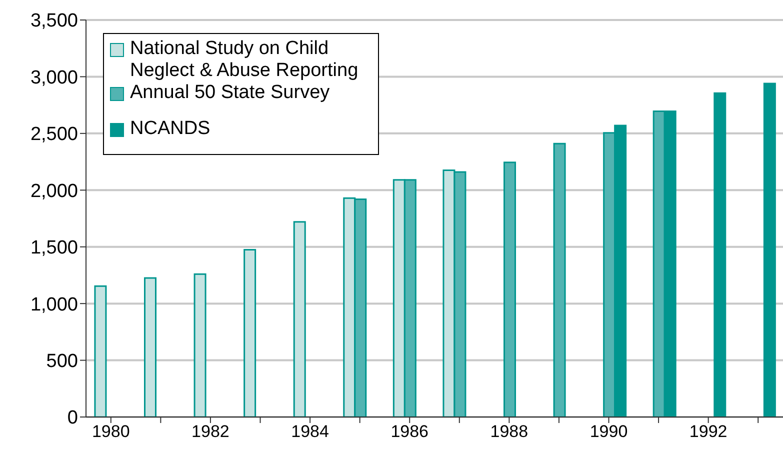 The width and height of the screenshot is (783, 462). Describe the element at coordinates (230, 93) in the screenshot. I see `legend-label: Annual 50 State Survey` at that location.